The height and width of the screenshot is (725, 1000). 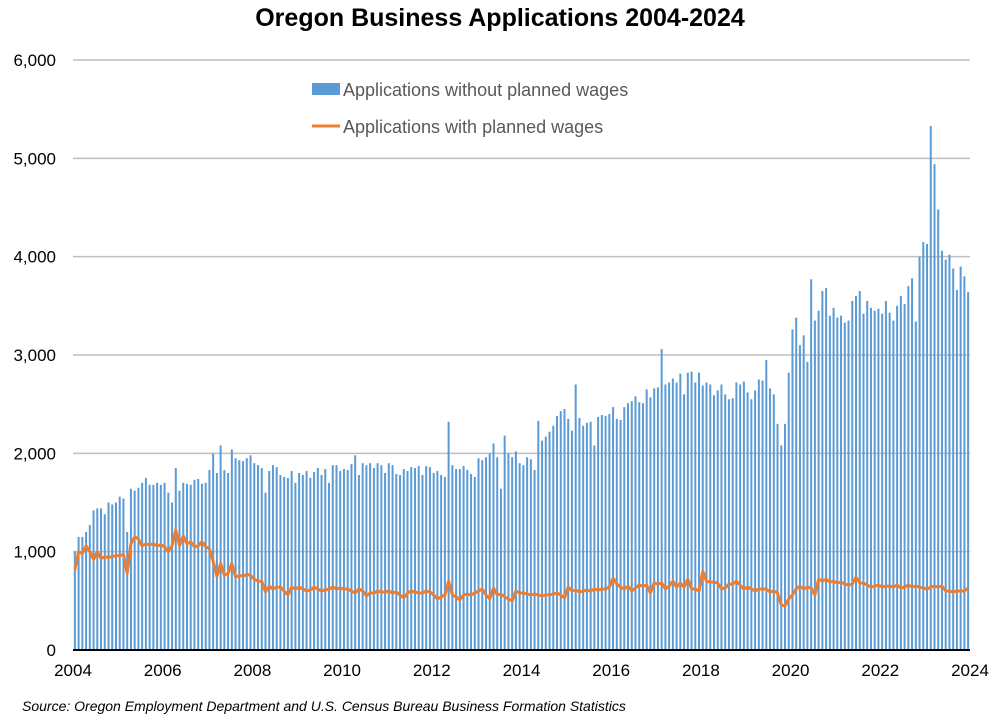 What do you see at coordinates (970, 670) in the screenshot?
I see `x-tick-label: 2024` at bounding box center [970, 670].